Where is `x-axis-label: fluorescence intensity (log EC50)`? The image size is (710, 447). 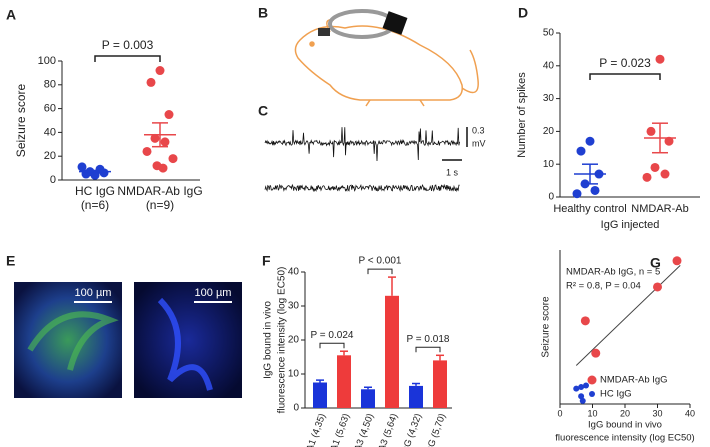 x-axis-label: fluorescence intensity (log EC50) is located at coordinates (624, 438).